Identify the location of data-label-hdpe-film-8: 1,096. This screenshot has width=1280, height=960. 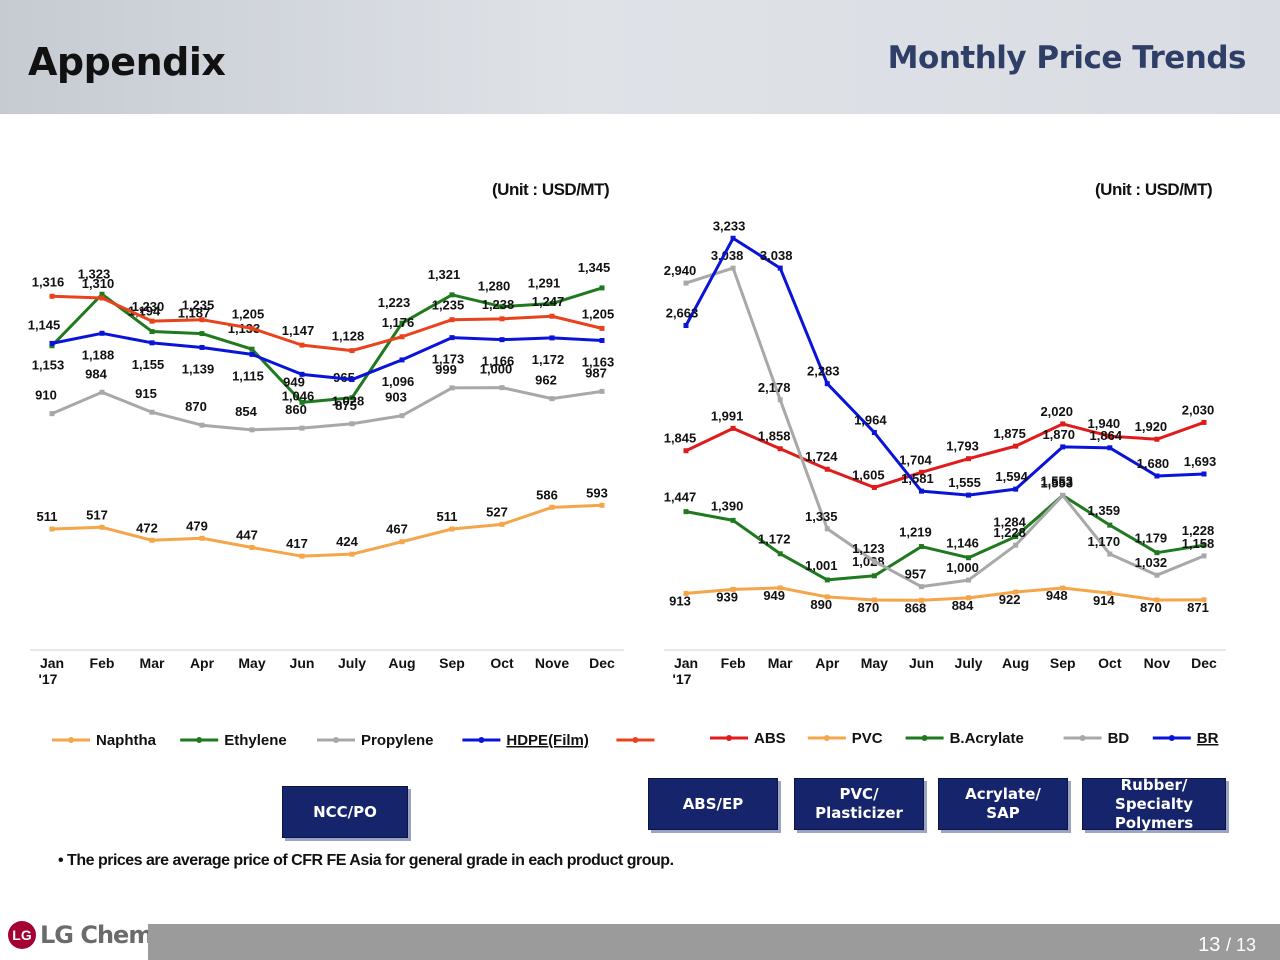
(398, 381).